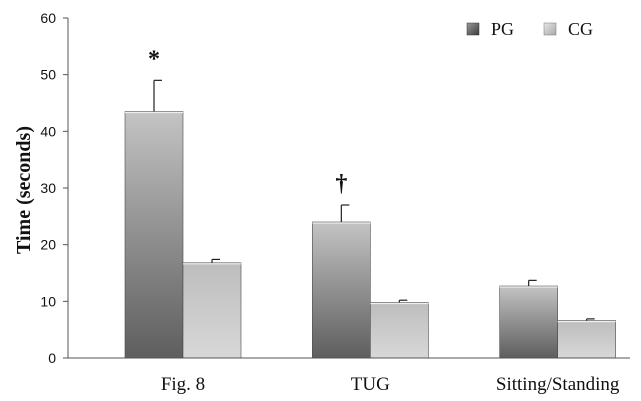 The image size is (641, 401). I want to click on legend-swatch-pg, so click(473, 29).